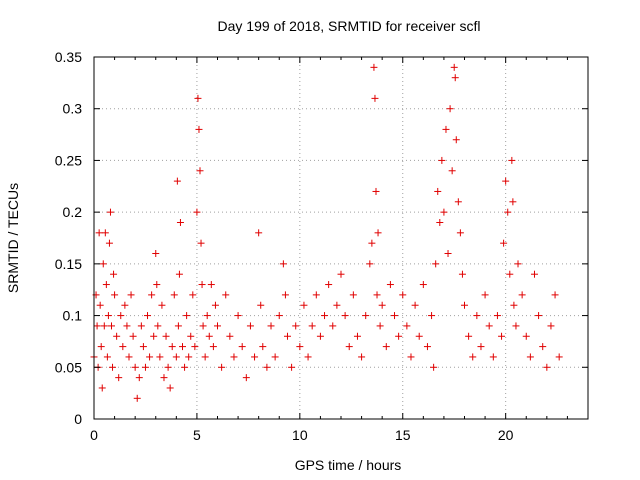  Describe the element at coordinates (68, 160) in the screenshot. I see `y-tick-label: 0.25` at that location.